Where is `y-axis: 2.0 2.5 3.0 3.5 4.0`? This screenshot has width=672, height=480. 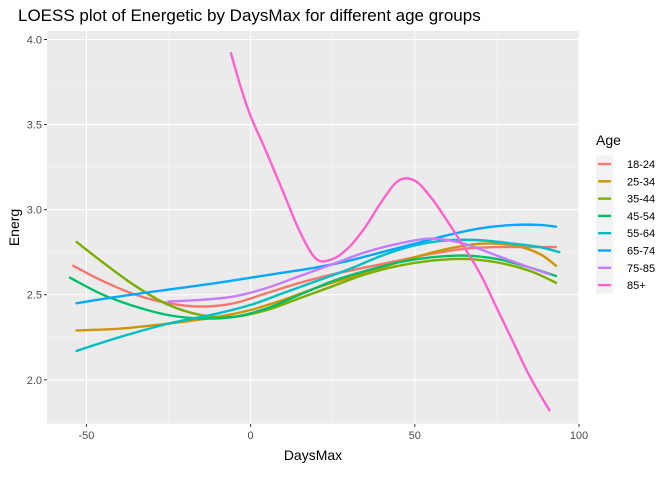
y-axis: 2.0 2.5 3.0 3.5 4.0 is located at coordinates (37, 211).